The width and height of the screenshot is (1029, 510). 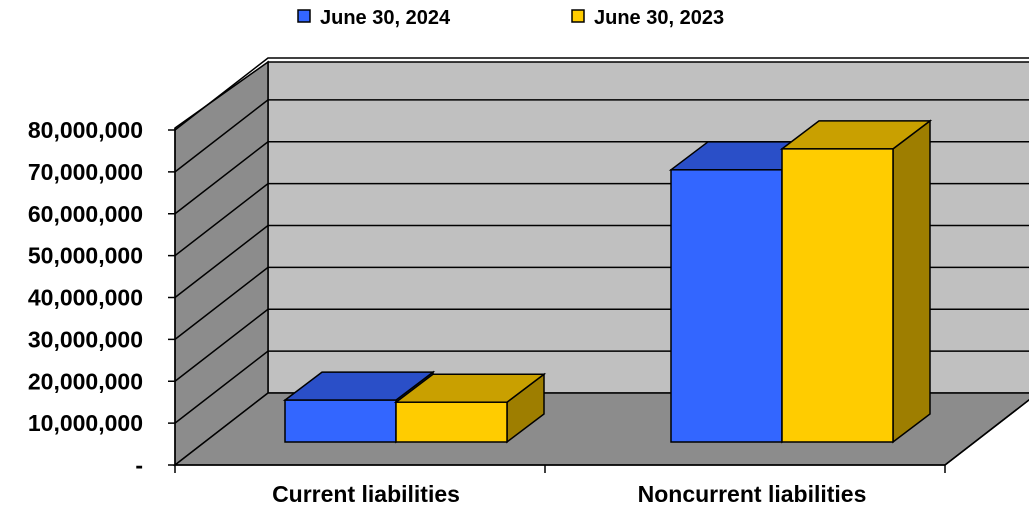 I want to click on y-tick-label: -, so click(x=139, y=465).